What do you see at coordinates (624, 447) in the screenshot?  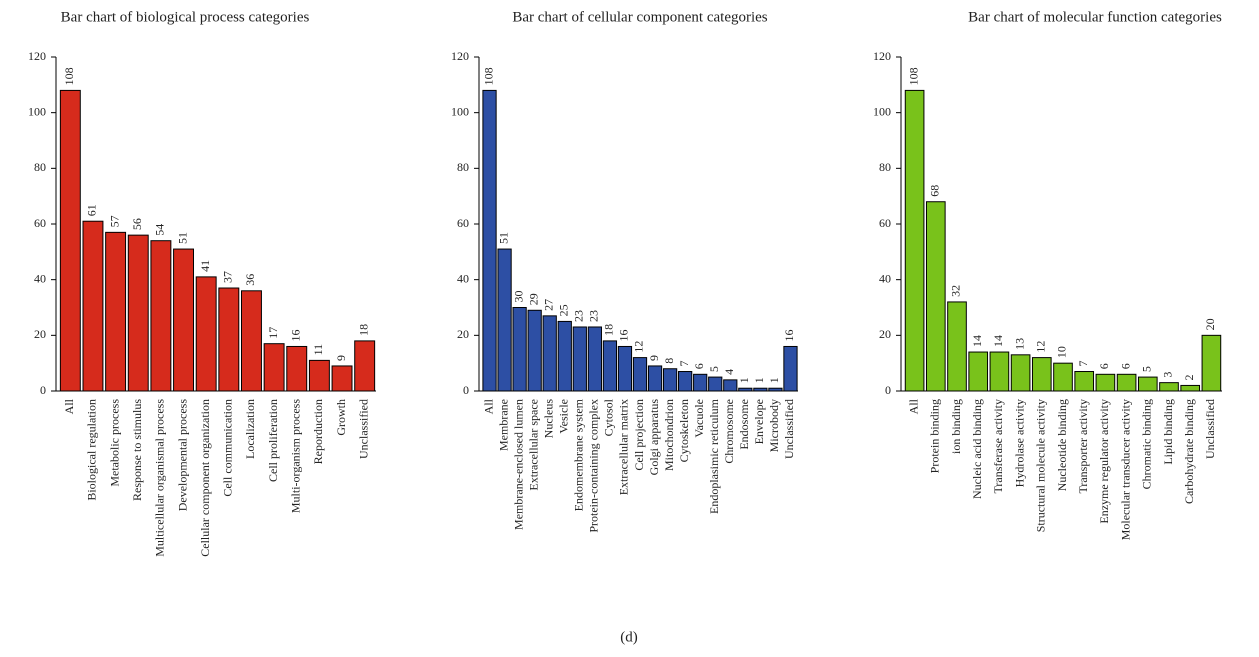 I see `x-tick-label: Extracellular matrix` at bounding box center [624, 447].